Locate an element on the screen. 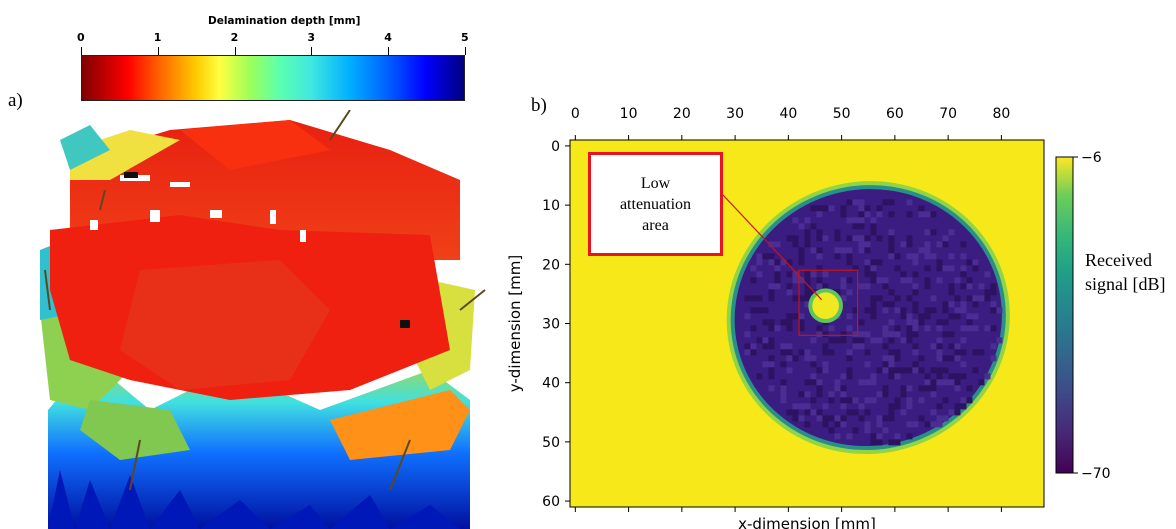 This screenshot has height=529, width=1176. x-axis-label: x-dimension [mm] is located at coordinates (807, 522).